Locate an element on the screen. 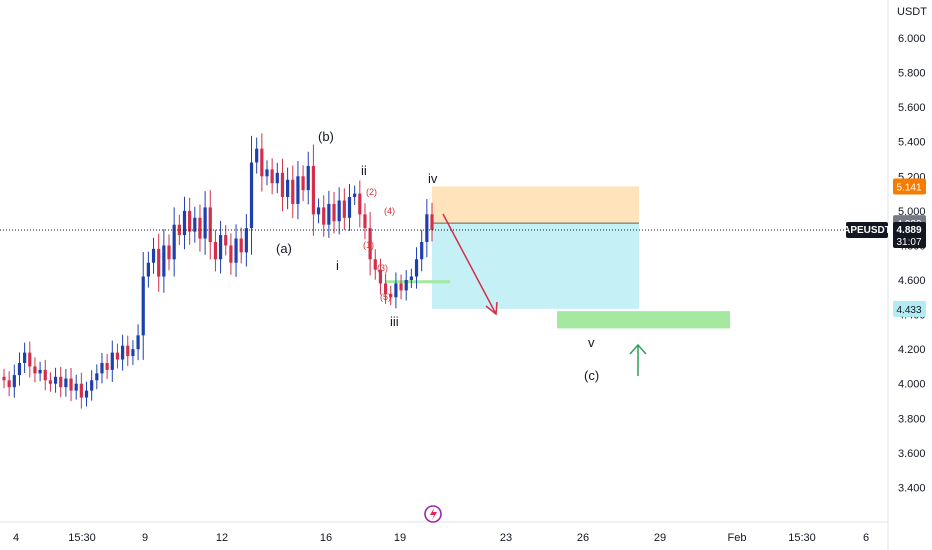 The image size is (932, 550). x-tick-label: 23 is located at coordinates (506, 538).